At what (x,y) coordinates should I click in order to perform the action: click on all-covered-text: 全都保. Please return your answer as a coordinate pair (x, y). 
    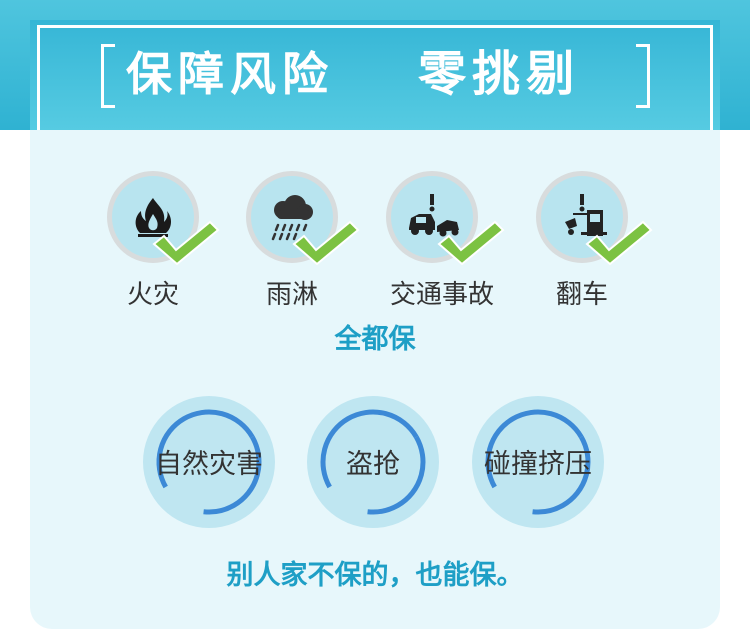
    Looking at the image, I should click on (375, 339).